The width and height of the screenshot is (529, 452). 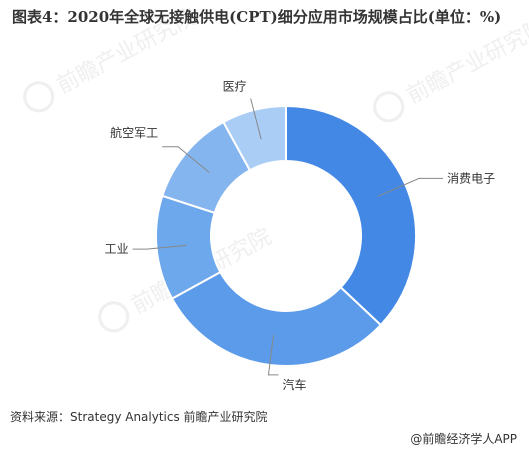 What do you see at coordinates (139, 417) in the screenshot?
I see `source-note: 资料来源：Strategy Analytics 前瞻产业研究院` at bounding box center [139, 417].